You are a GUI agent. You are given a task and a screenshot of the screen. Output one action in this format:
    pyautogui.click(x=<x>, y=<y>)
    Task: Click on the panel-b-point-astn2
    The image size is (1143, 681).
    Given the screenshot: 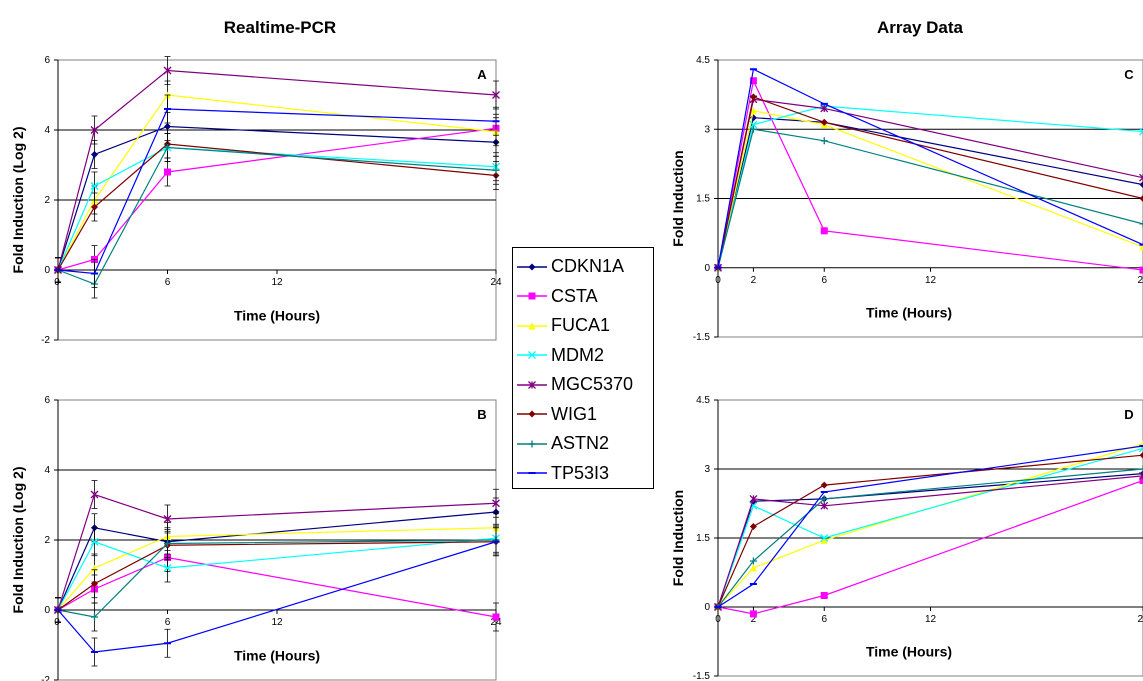 What is the action you would take?
    pyautogui.click(x=167, y=543)
    